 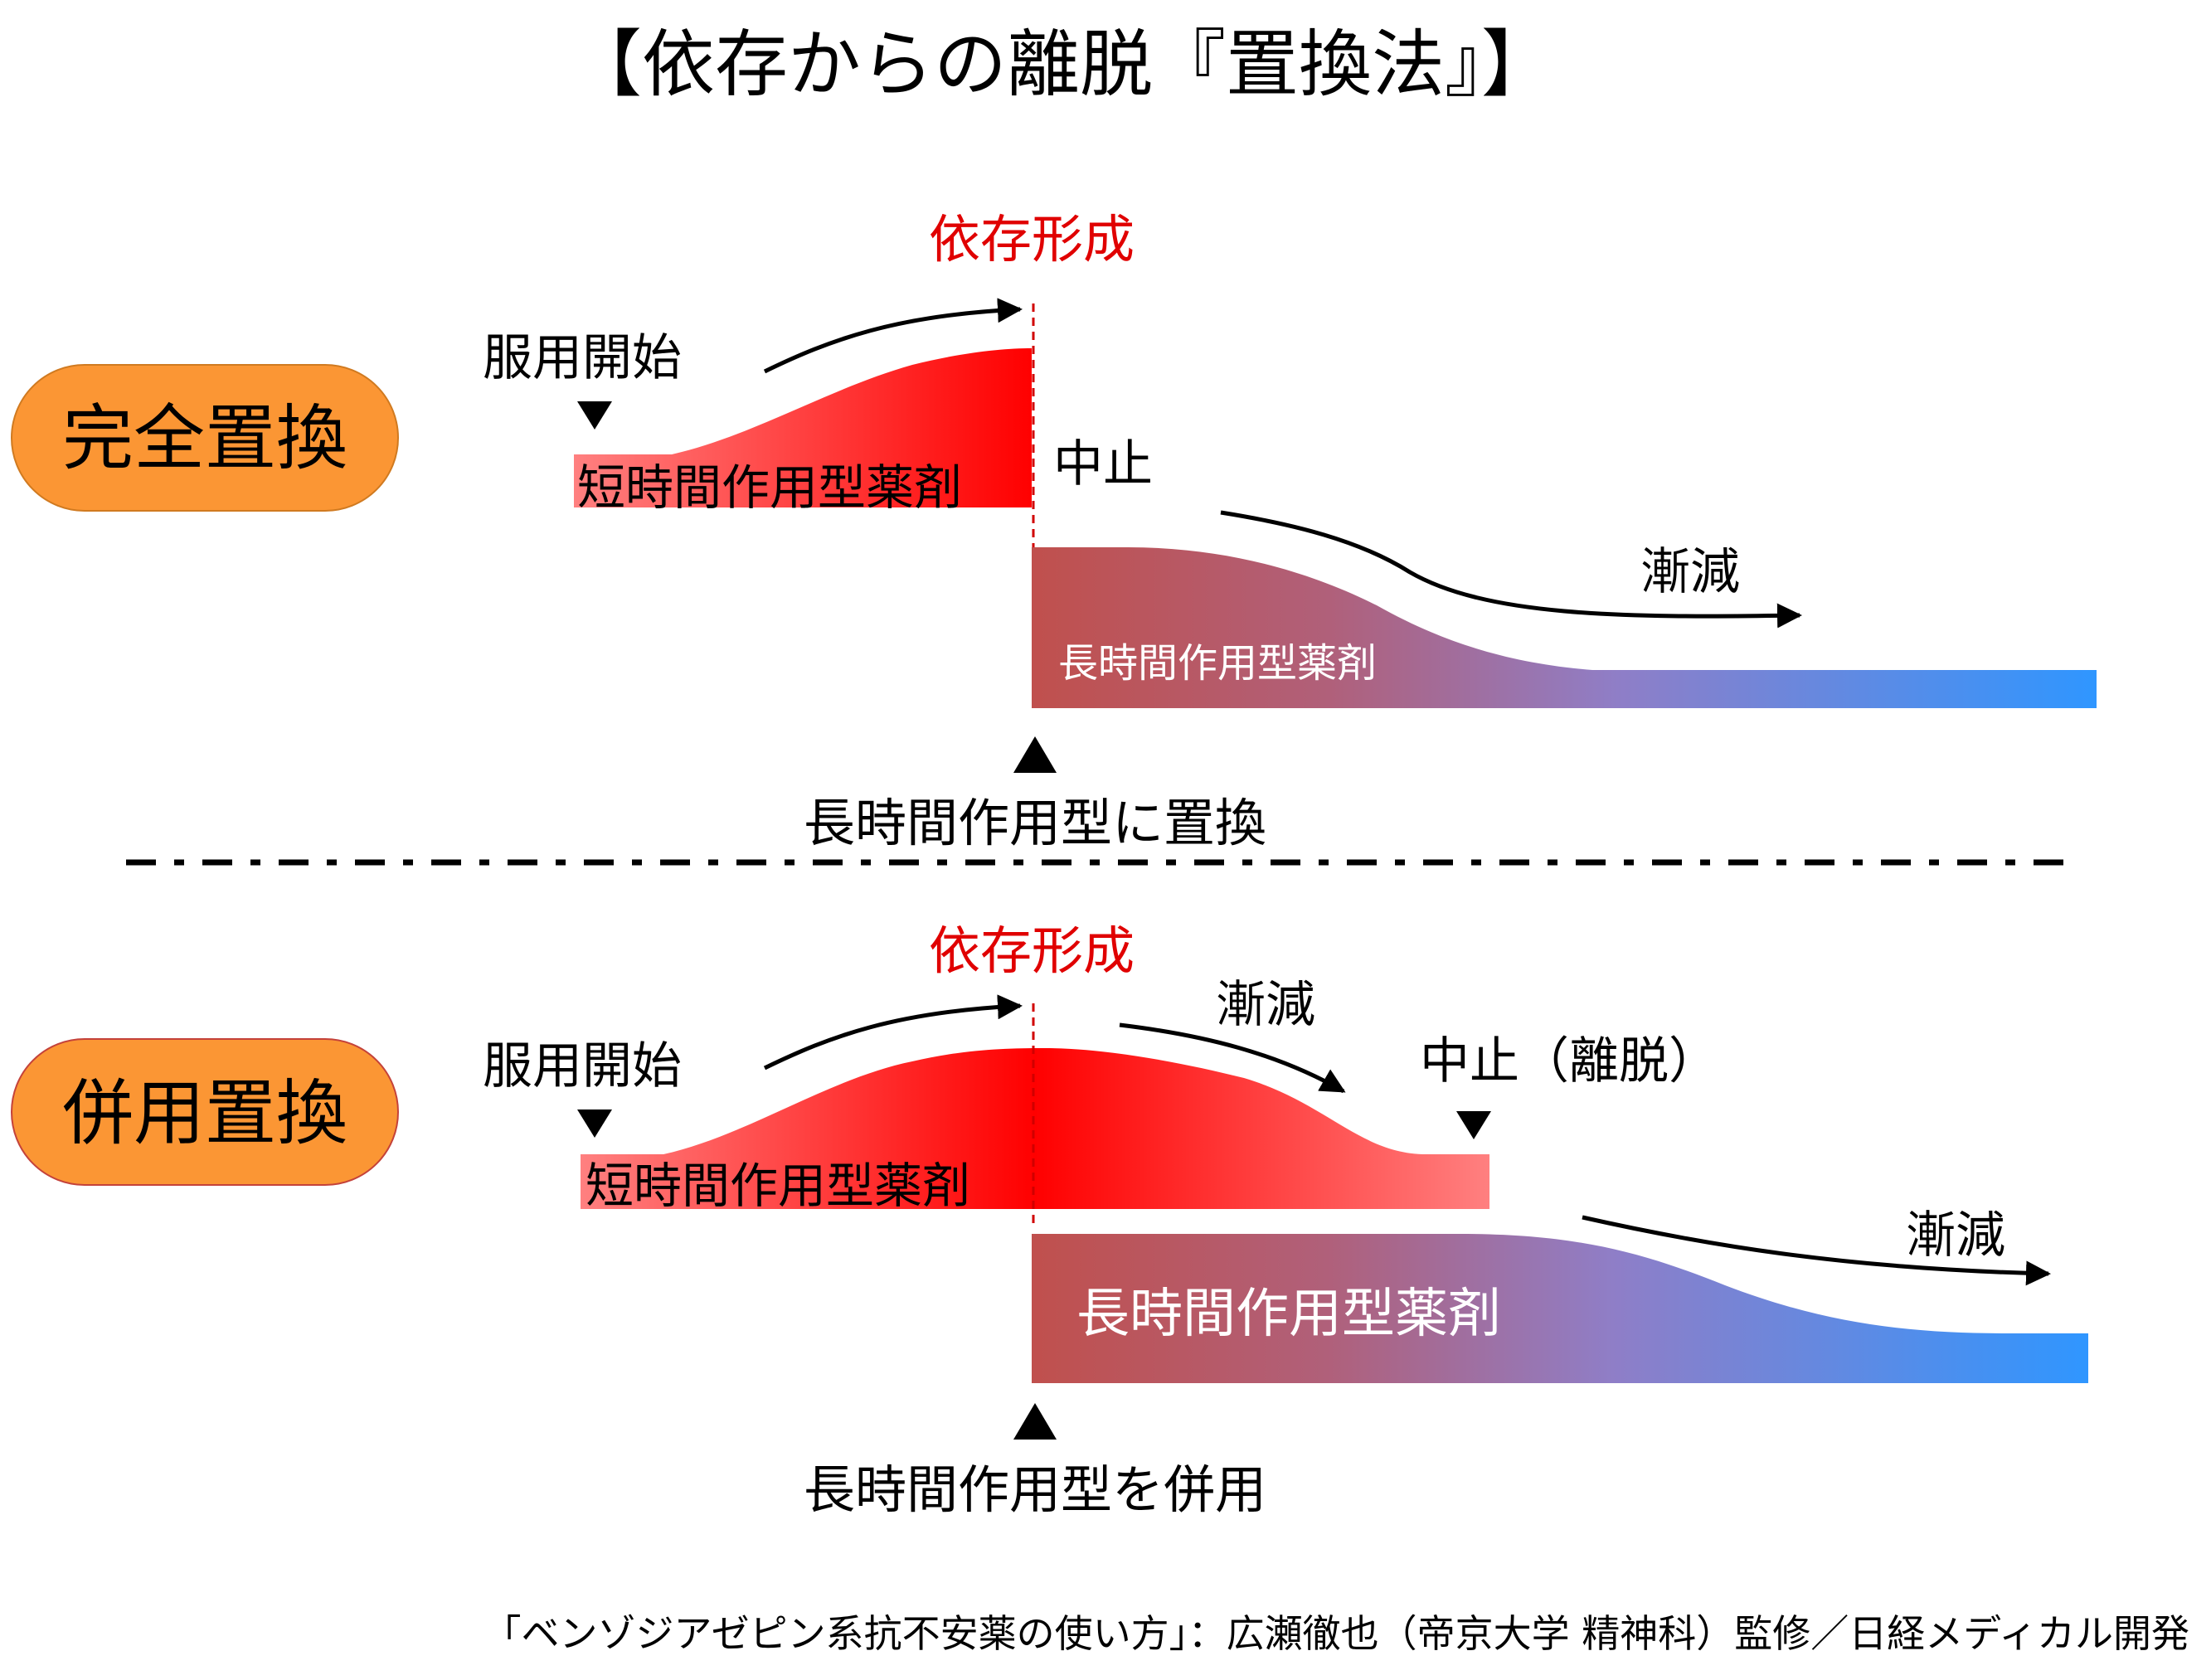 I want to click on long-taper-arrow, so click(x=1816, y=1250).